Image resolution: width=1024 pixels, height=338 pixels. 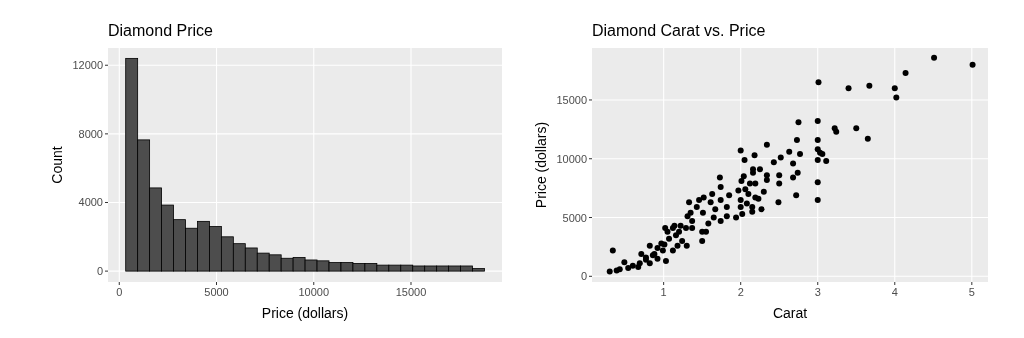 What do you see at coordinates (541, 165) in the screenshot?
I see `y-axis-title: Price (dollars)` at bounding box center [541, 165].